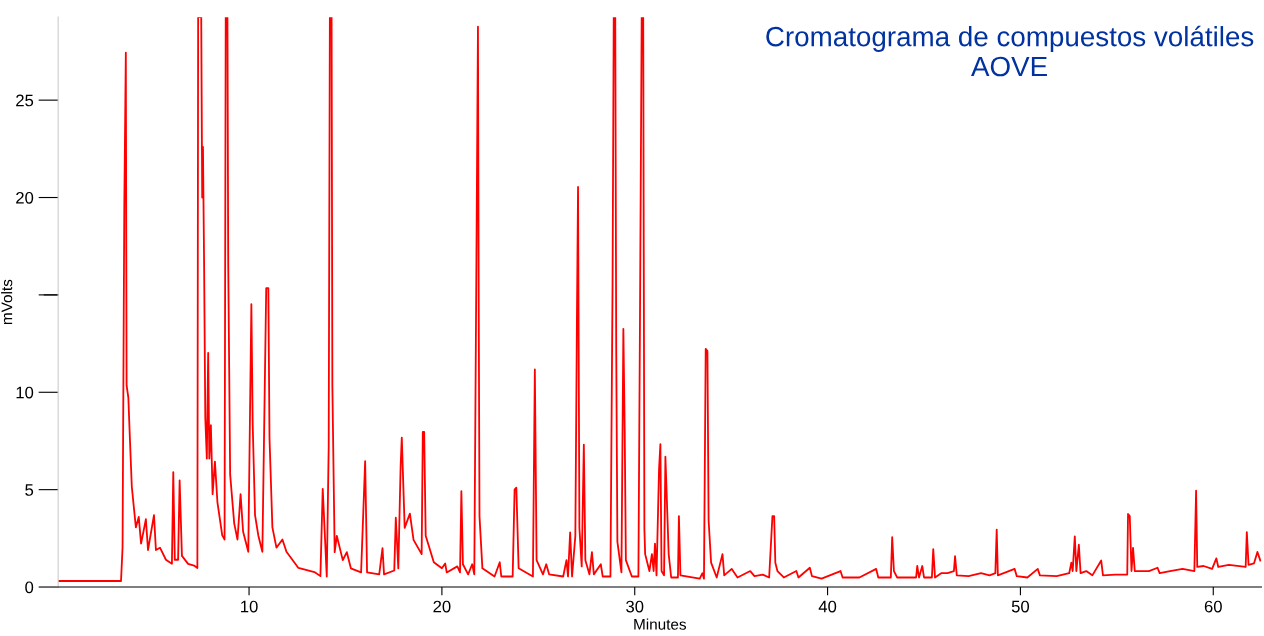  I want to click on y-tick-label: 10, so click(25, 392).